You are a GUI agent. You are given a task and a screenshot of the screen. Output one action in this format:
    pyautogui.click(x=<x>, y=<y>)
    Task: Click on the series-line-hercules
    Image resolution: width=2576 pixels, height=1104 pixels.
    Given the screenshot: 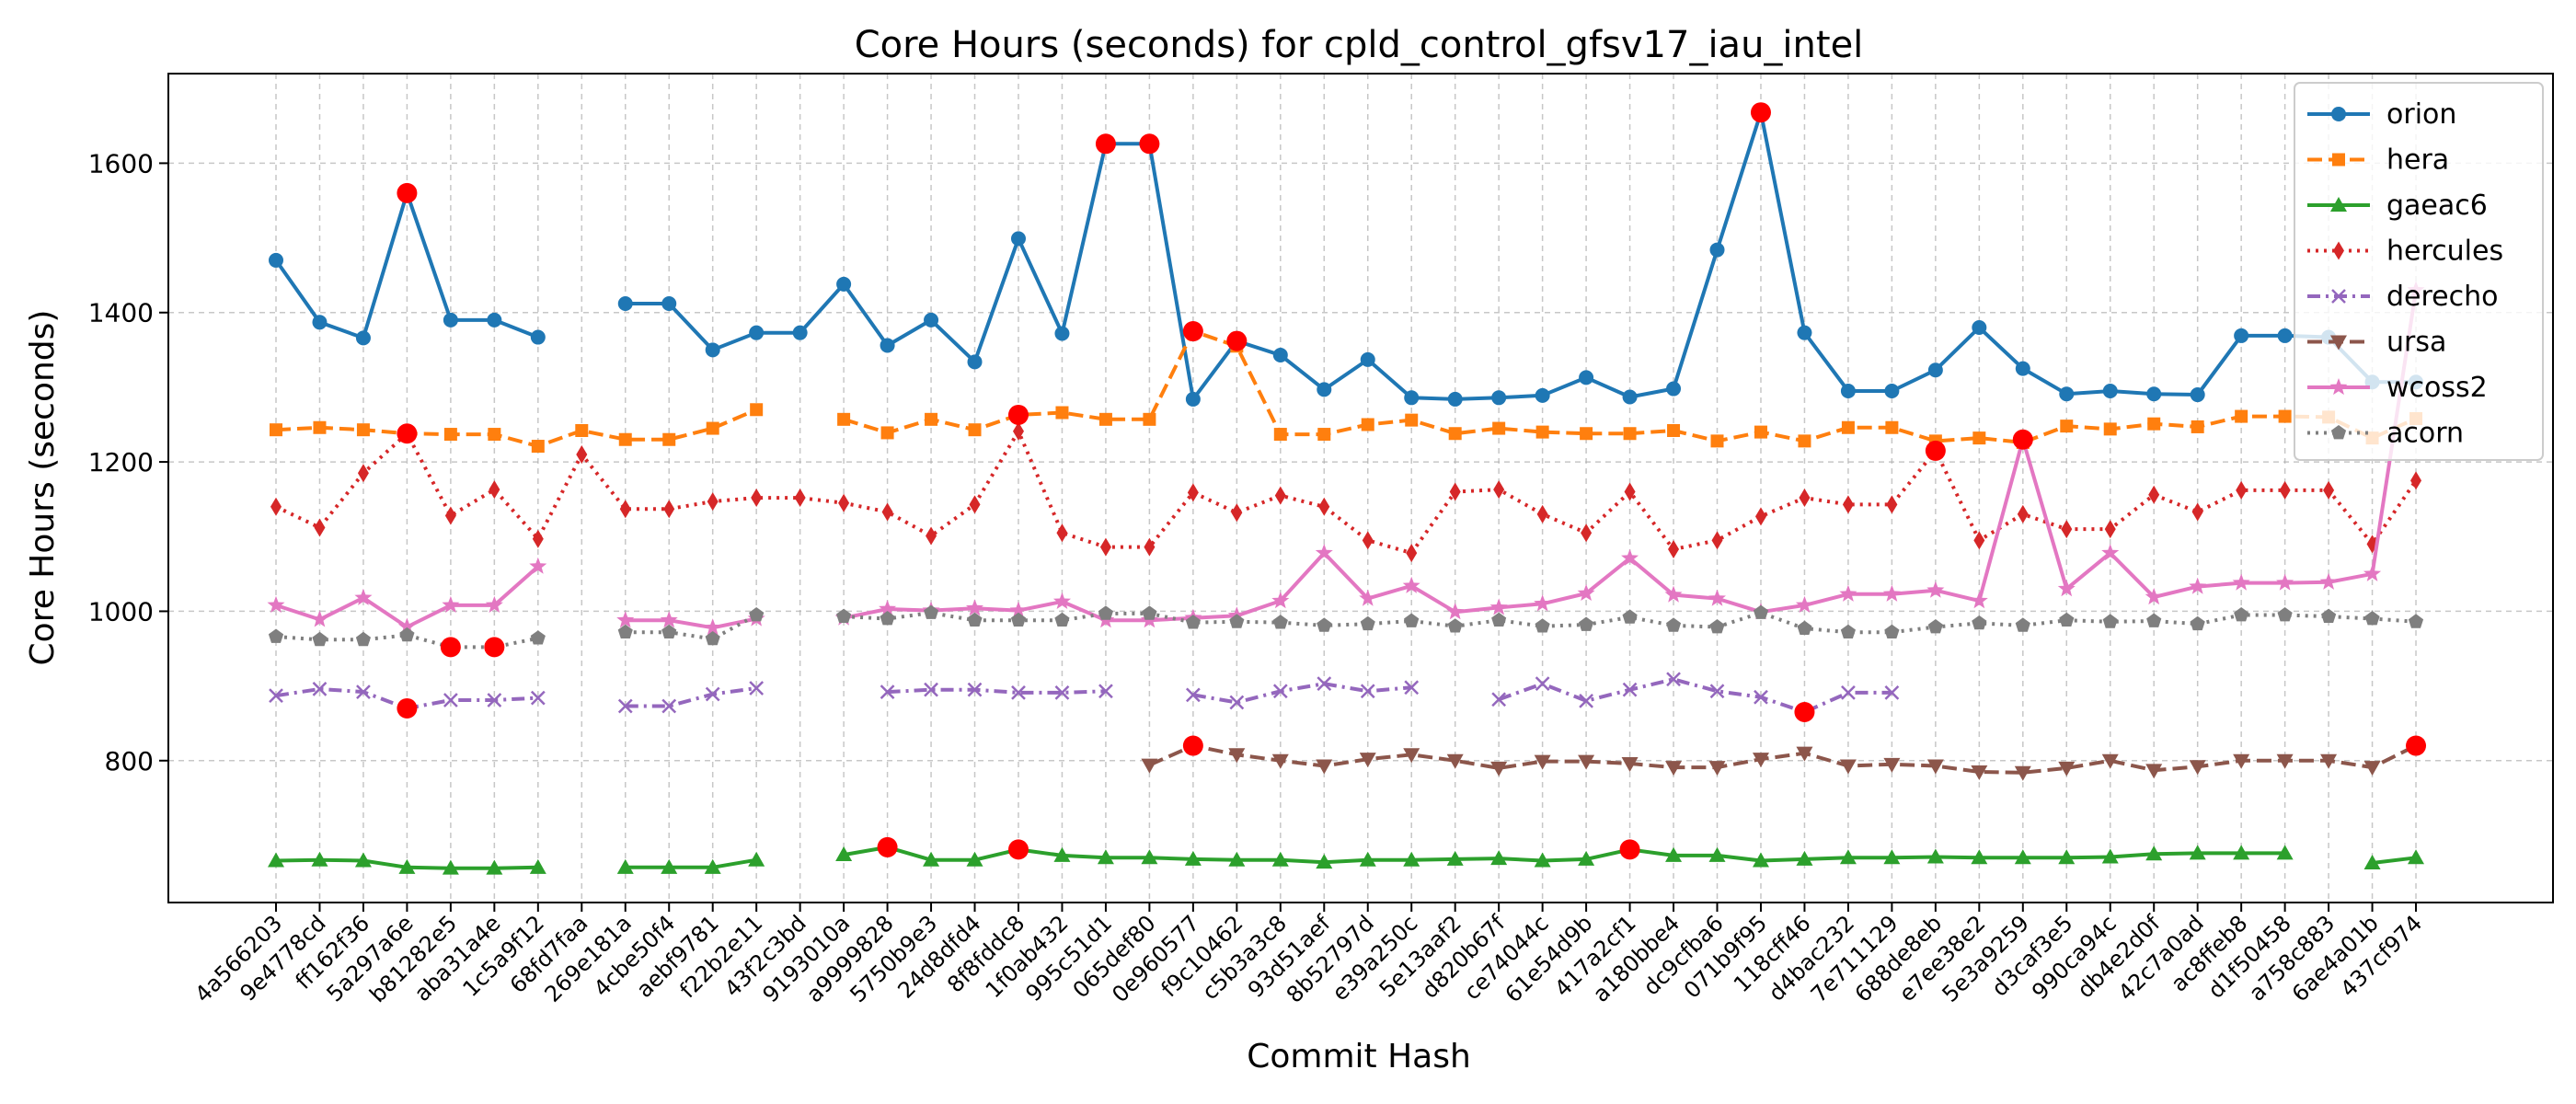 What is the action you would take?
    pyautogui.click(x=1346, y=493)
    